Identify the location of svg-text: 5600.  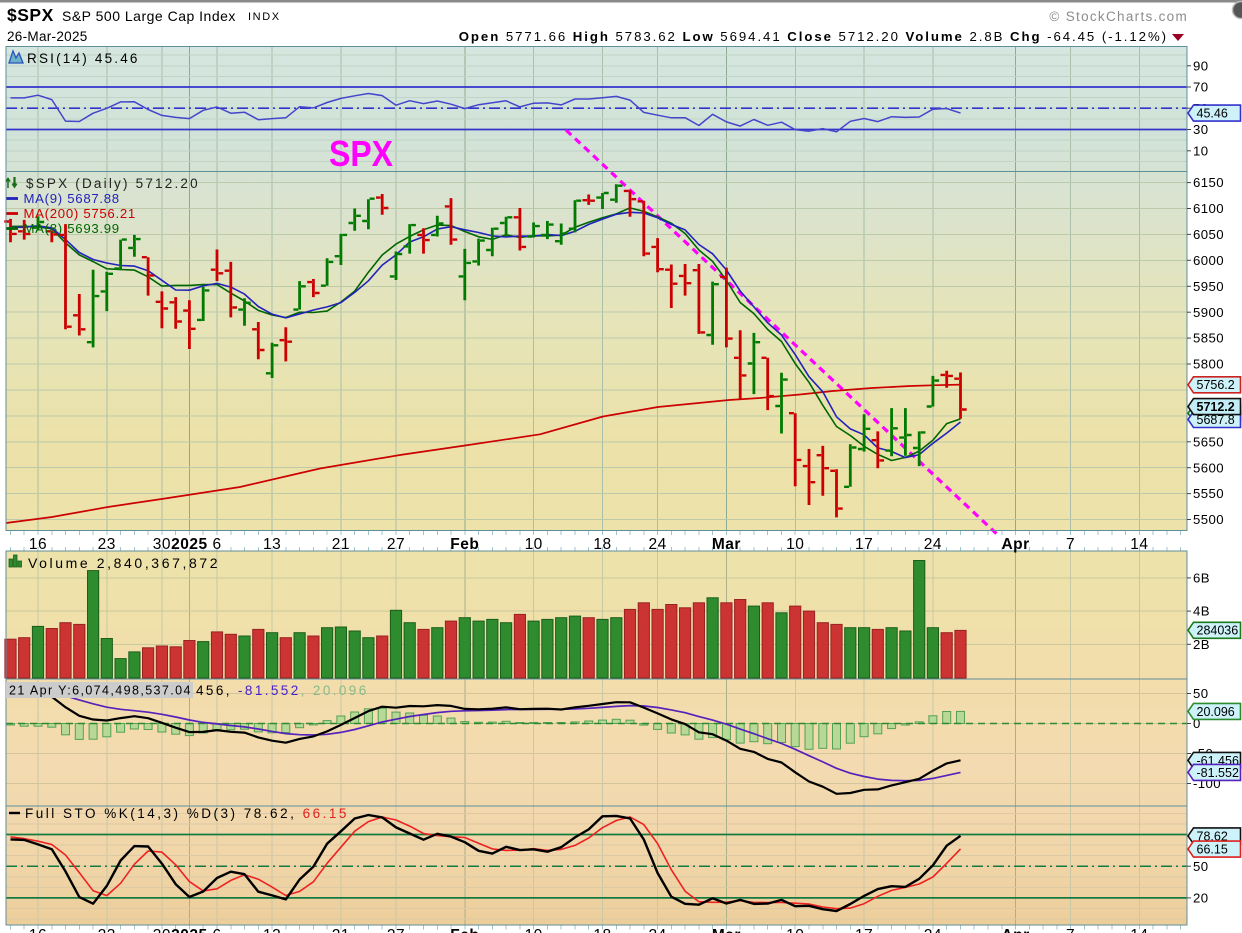
(1208, 467).